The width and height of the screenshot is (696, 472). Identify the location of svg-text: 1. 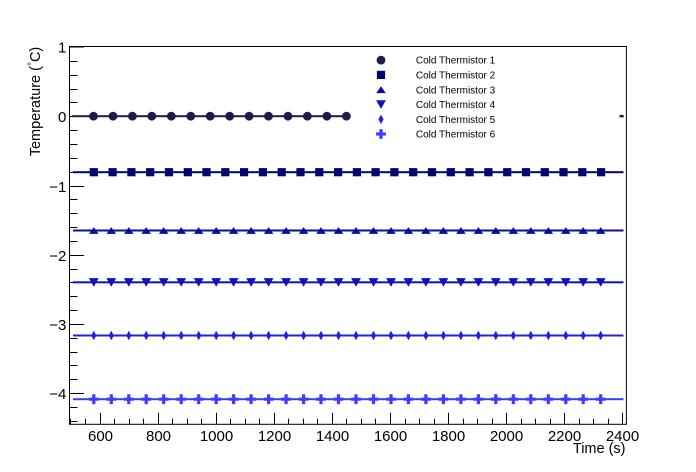
(62, 48).